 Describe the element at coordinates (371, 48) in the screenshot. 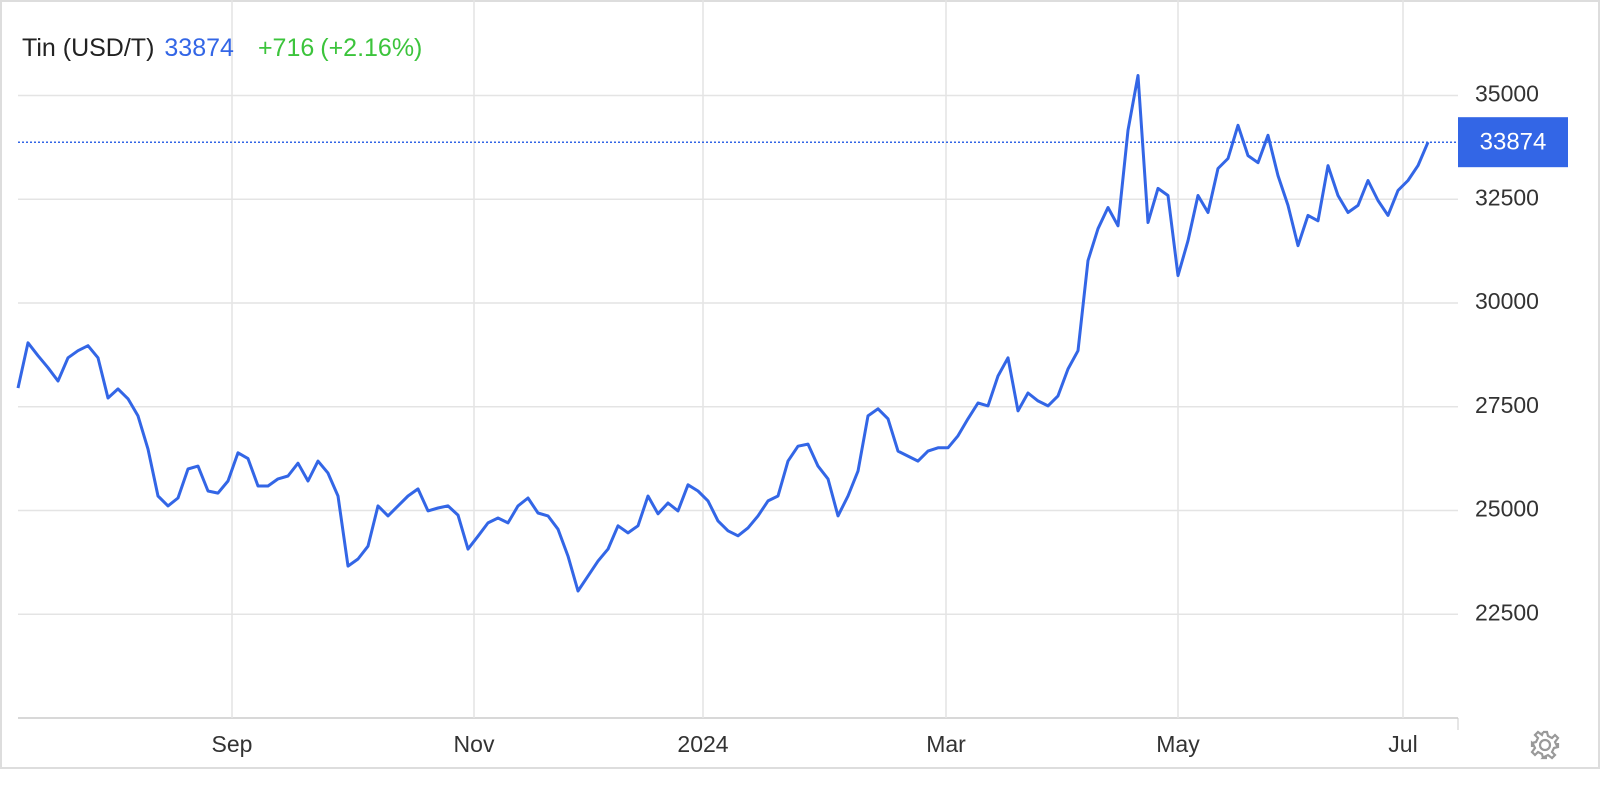

I see `change-percent: (+2.16%)` at that location.